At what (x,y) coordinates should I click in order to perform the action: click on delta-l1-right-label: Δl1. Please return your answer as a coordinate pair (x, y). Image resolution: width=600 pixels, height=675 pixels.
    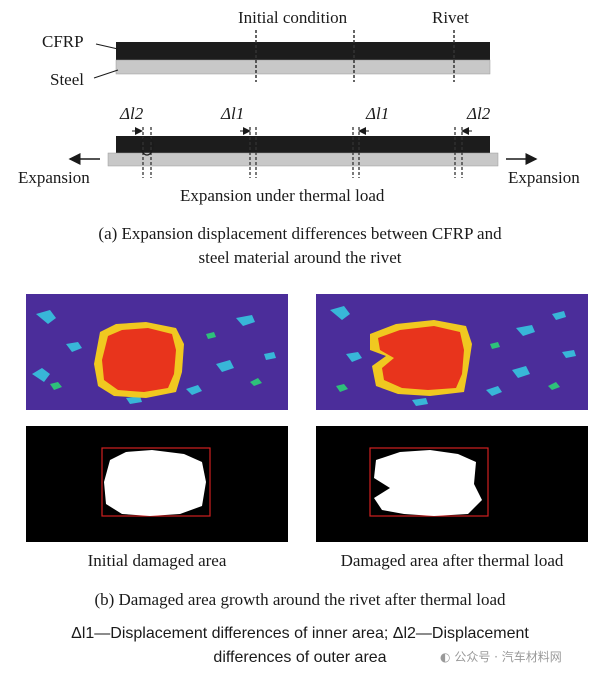
    Looking at the image, I should click on (378, 113).